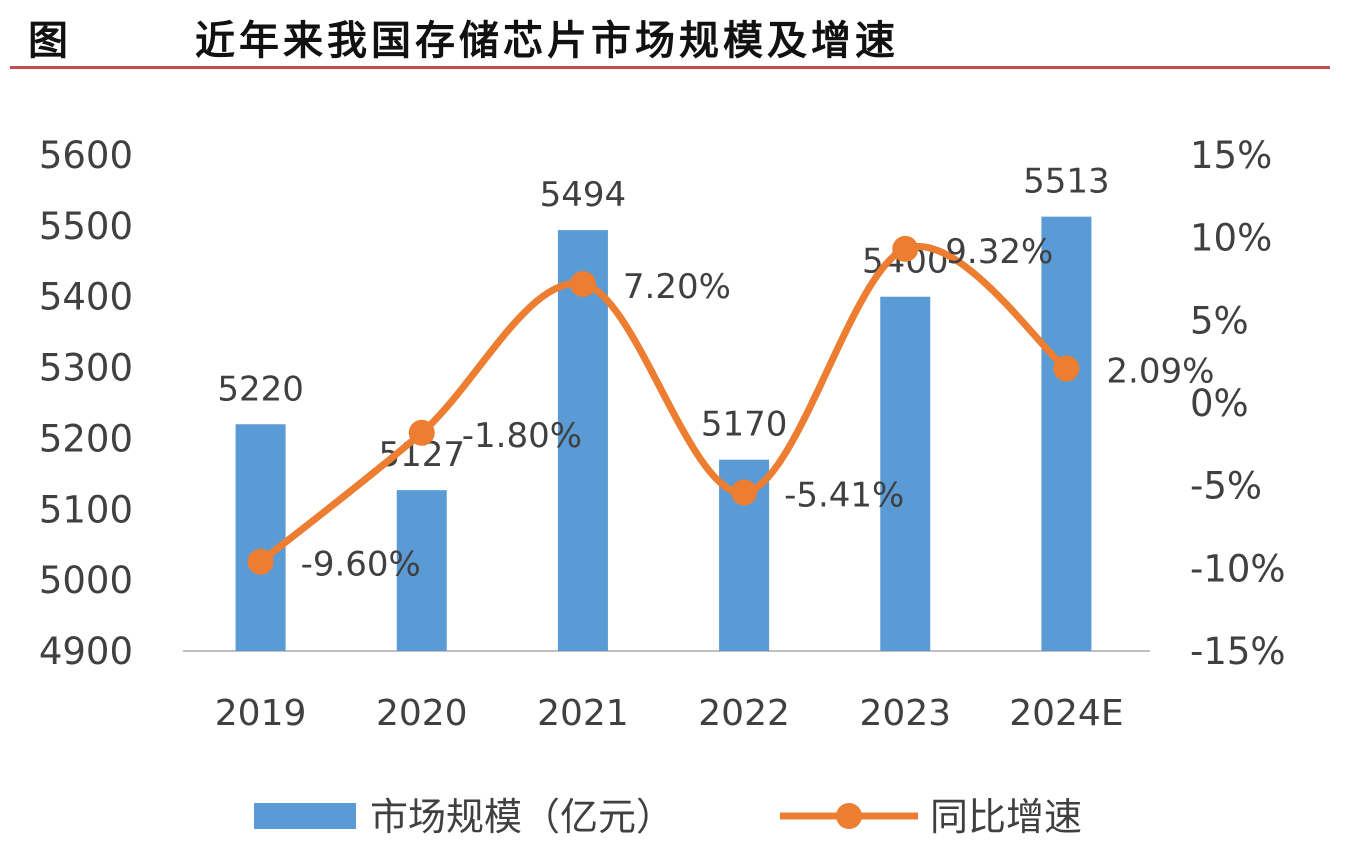 Image resolution: width=1346 pixels, height=848 pixels. What do you see at coordinates (583, 713) in the screenshot?
I see `x-axis-tick: 2021` at bounding box center [583, 713].